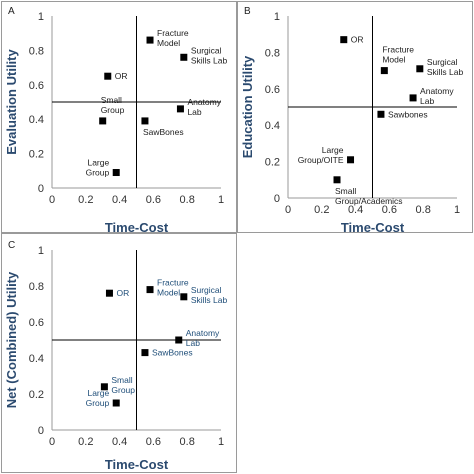 The height and width of the screenshot is (474, 474). Describe the element at coordinates (272, 126) in the screenshot. I see `panel-b-y-tick: 0.4` at that location.